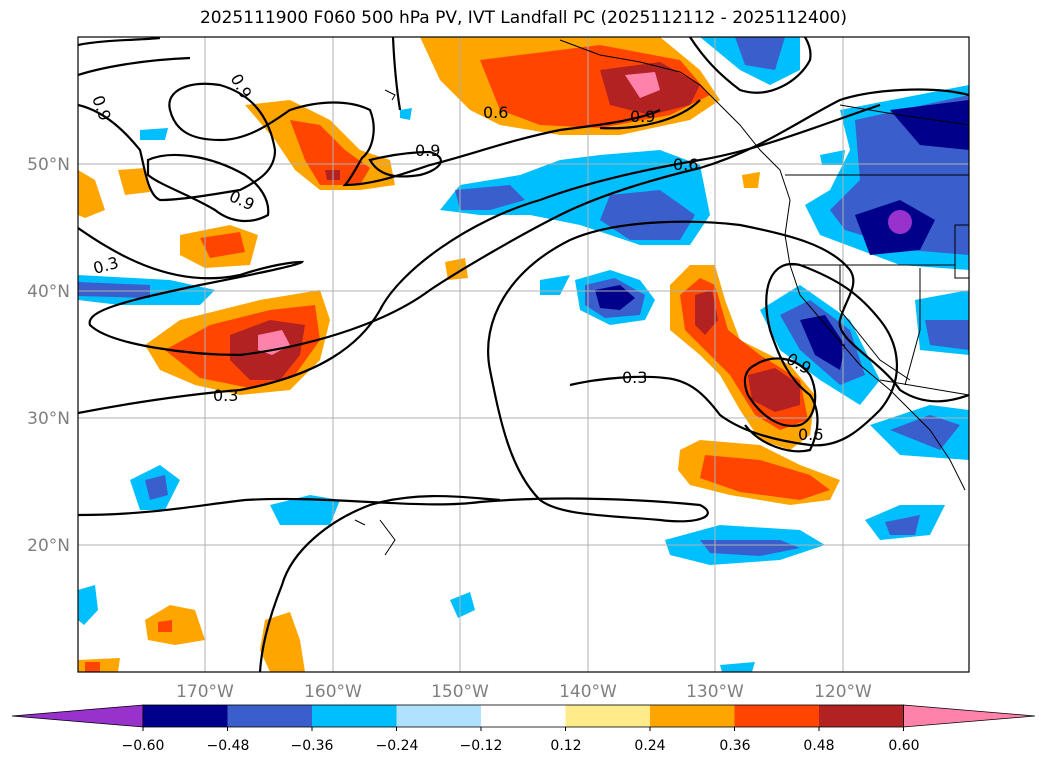  What do you see at coordinates (734, 746) in the screenshot?
I see `colorbar-tick-label: 0.36` at bounding box center [734, 746].